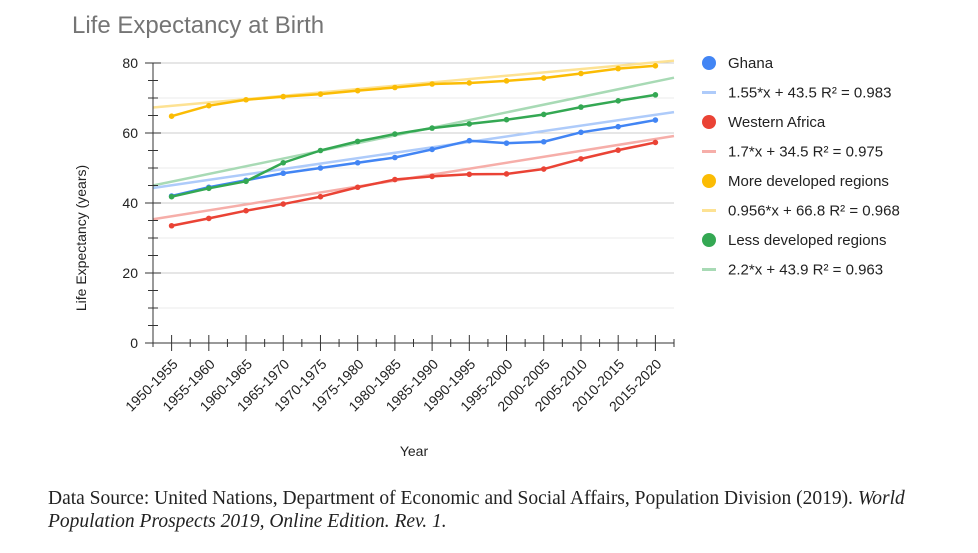 The height and width of the screenshot is (553, 978). Describe the element at coordinates (805, 152) in the screenshot. I see `legend-trendline-label: 1.7*x + 34.5 R² = 0.975` at that location.